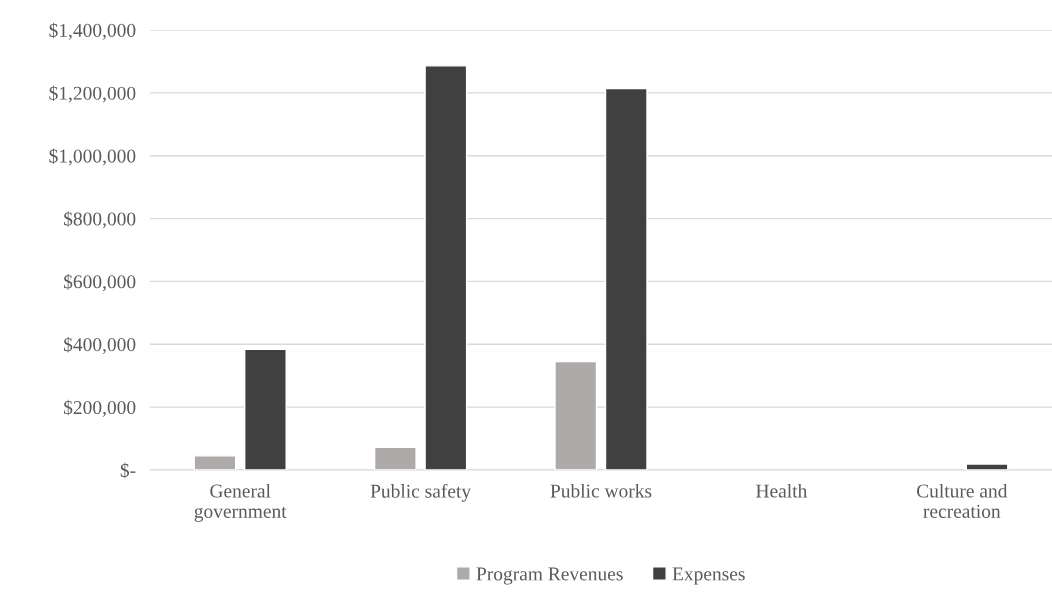 This screenshot has width=1052, height=599. What do you see at coordinates (92, 94) in the screenshot?
I see `y-tick-label: $1,200,000` at bounding box center [92, 94].